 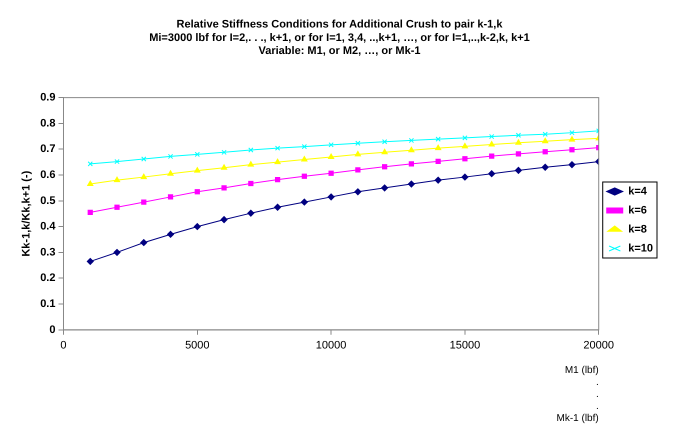 I want to click on x-axis-title: M1 (lbf) . . . Mk-1 (lbf), so click(x=577, y=394).